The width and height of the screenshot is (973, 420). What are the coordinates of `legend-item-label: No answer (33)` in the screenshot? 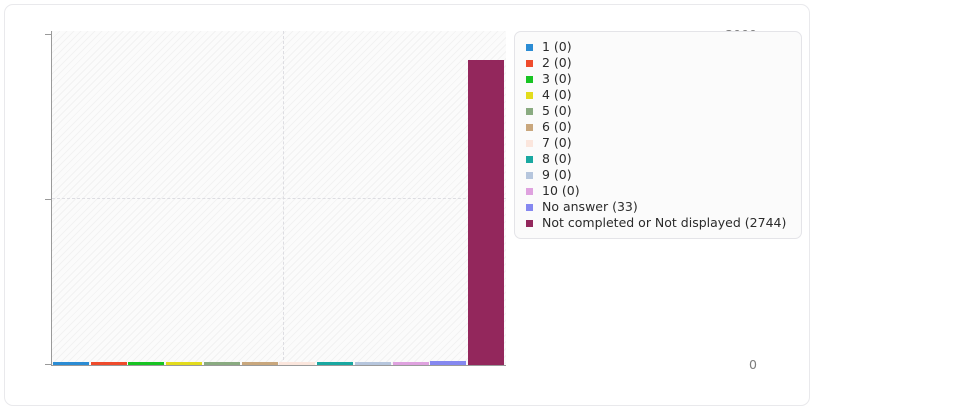 It's located at (590, 206).